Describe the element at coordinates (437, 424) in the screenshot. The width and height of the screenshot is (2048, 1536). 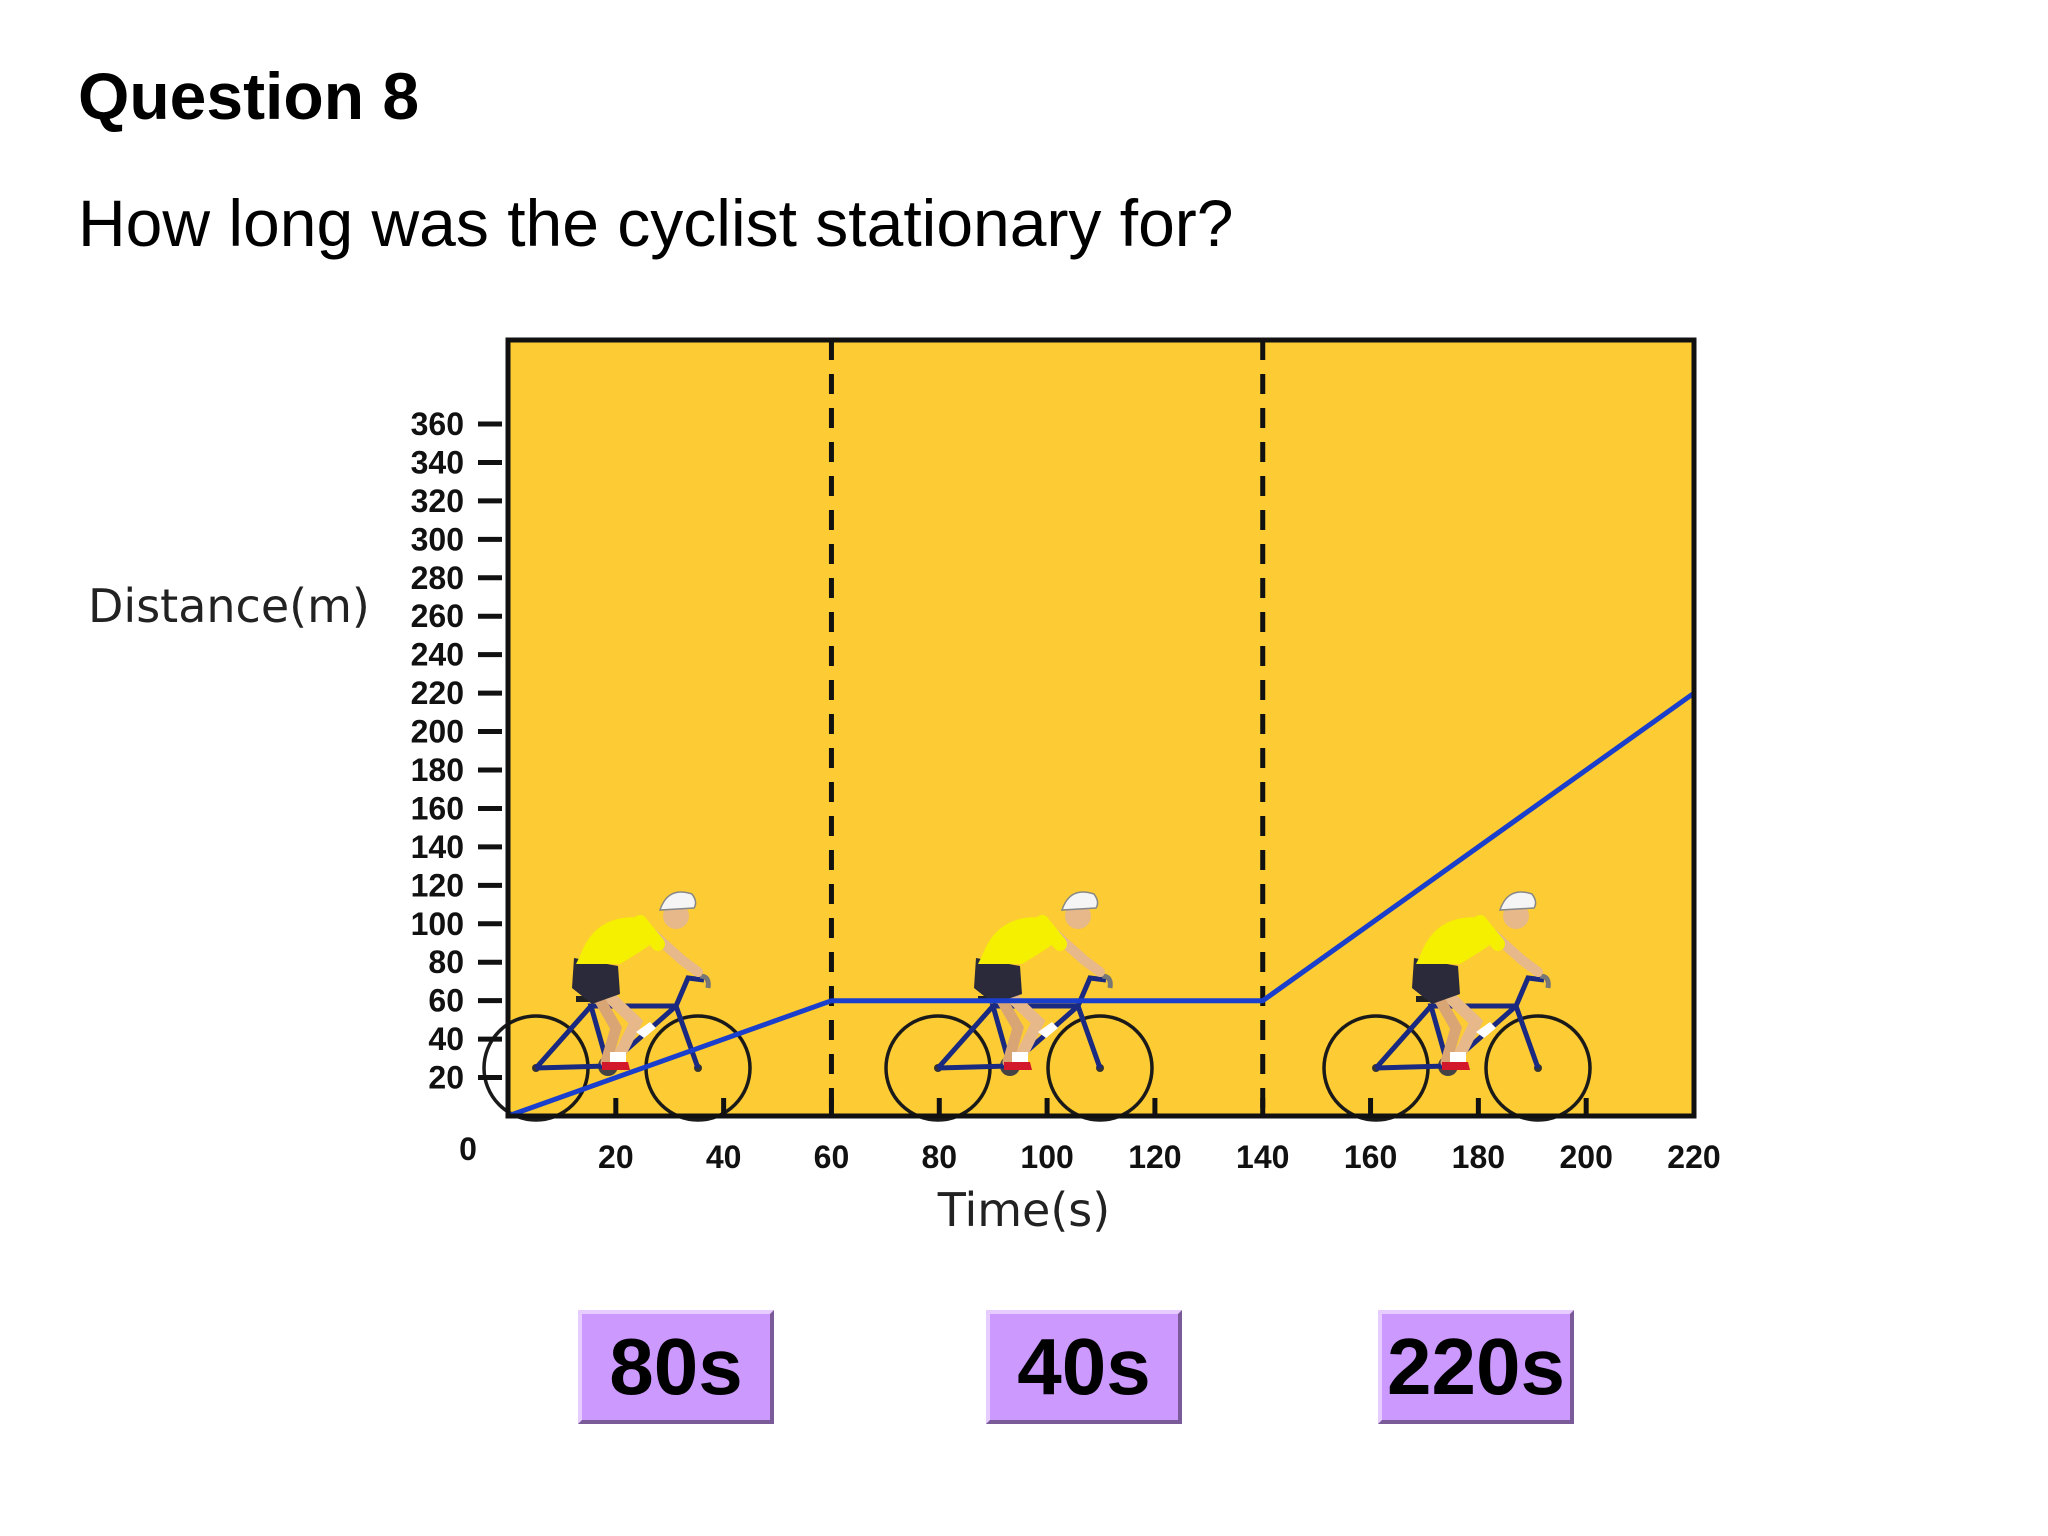
I see `y-tick-label-360: 360` at that location.